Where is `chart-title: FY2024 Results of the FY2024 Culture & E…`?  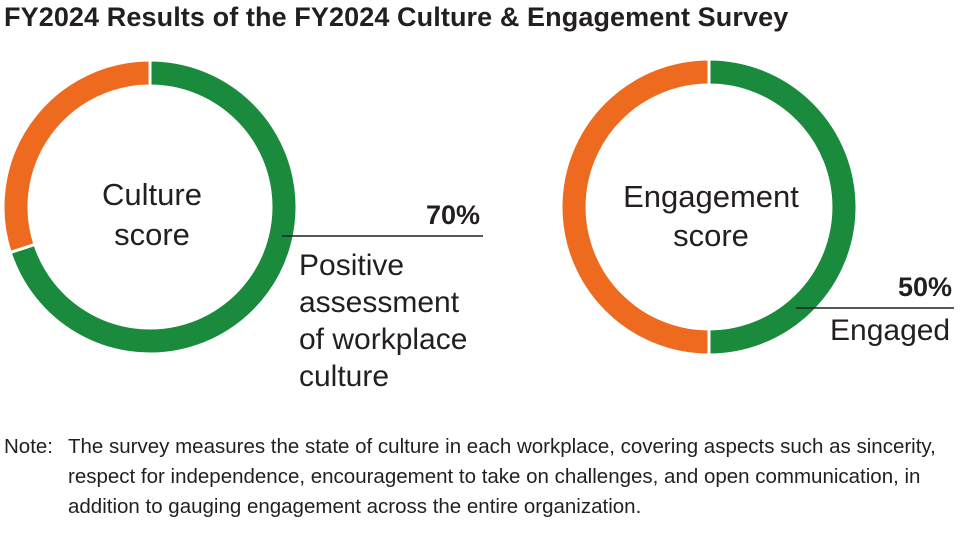
chart-title: FY2024 Results of the FY2024 Culture & E… is located at coordinates (396, 17).